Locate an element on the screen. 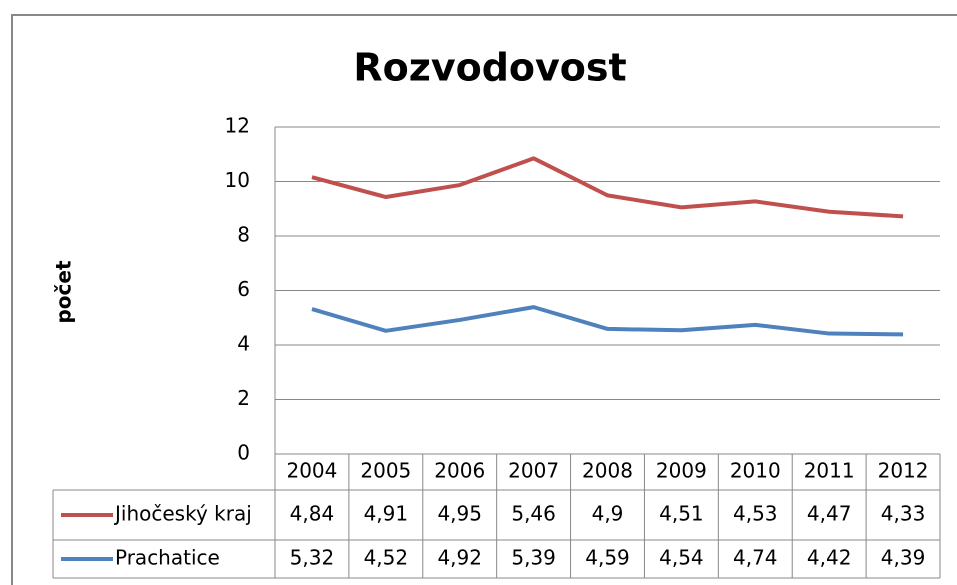 This screenshot has height=585, width=957. y-tick-label: 12 is located at coordinates (237, 126).